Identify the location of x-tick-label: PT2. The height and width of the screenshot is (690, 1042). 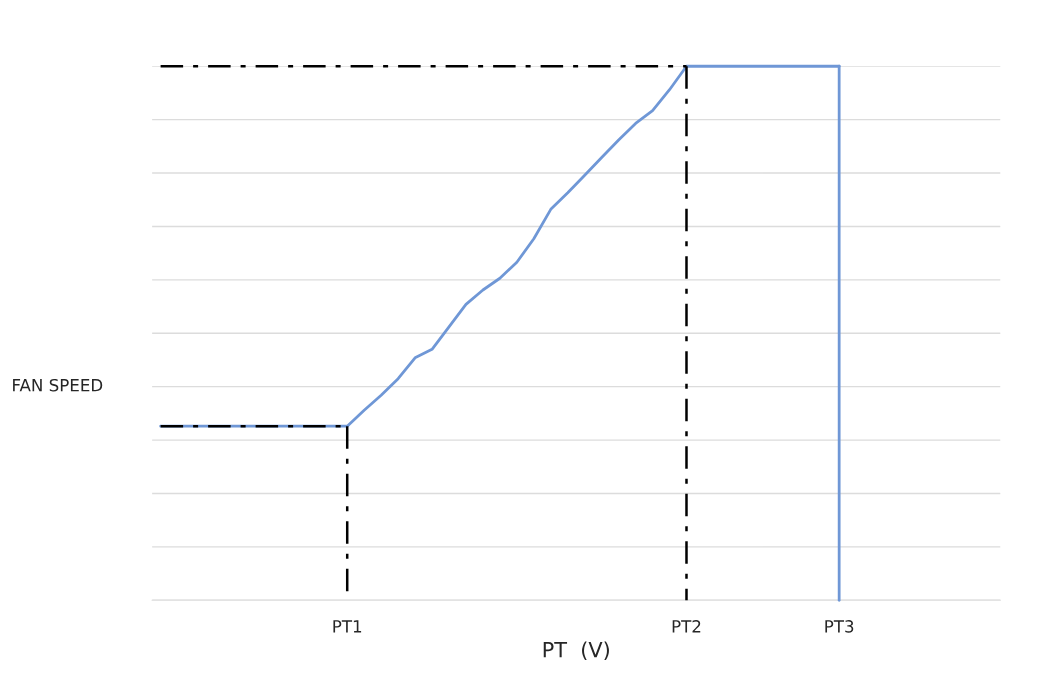
(686, 626).